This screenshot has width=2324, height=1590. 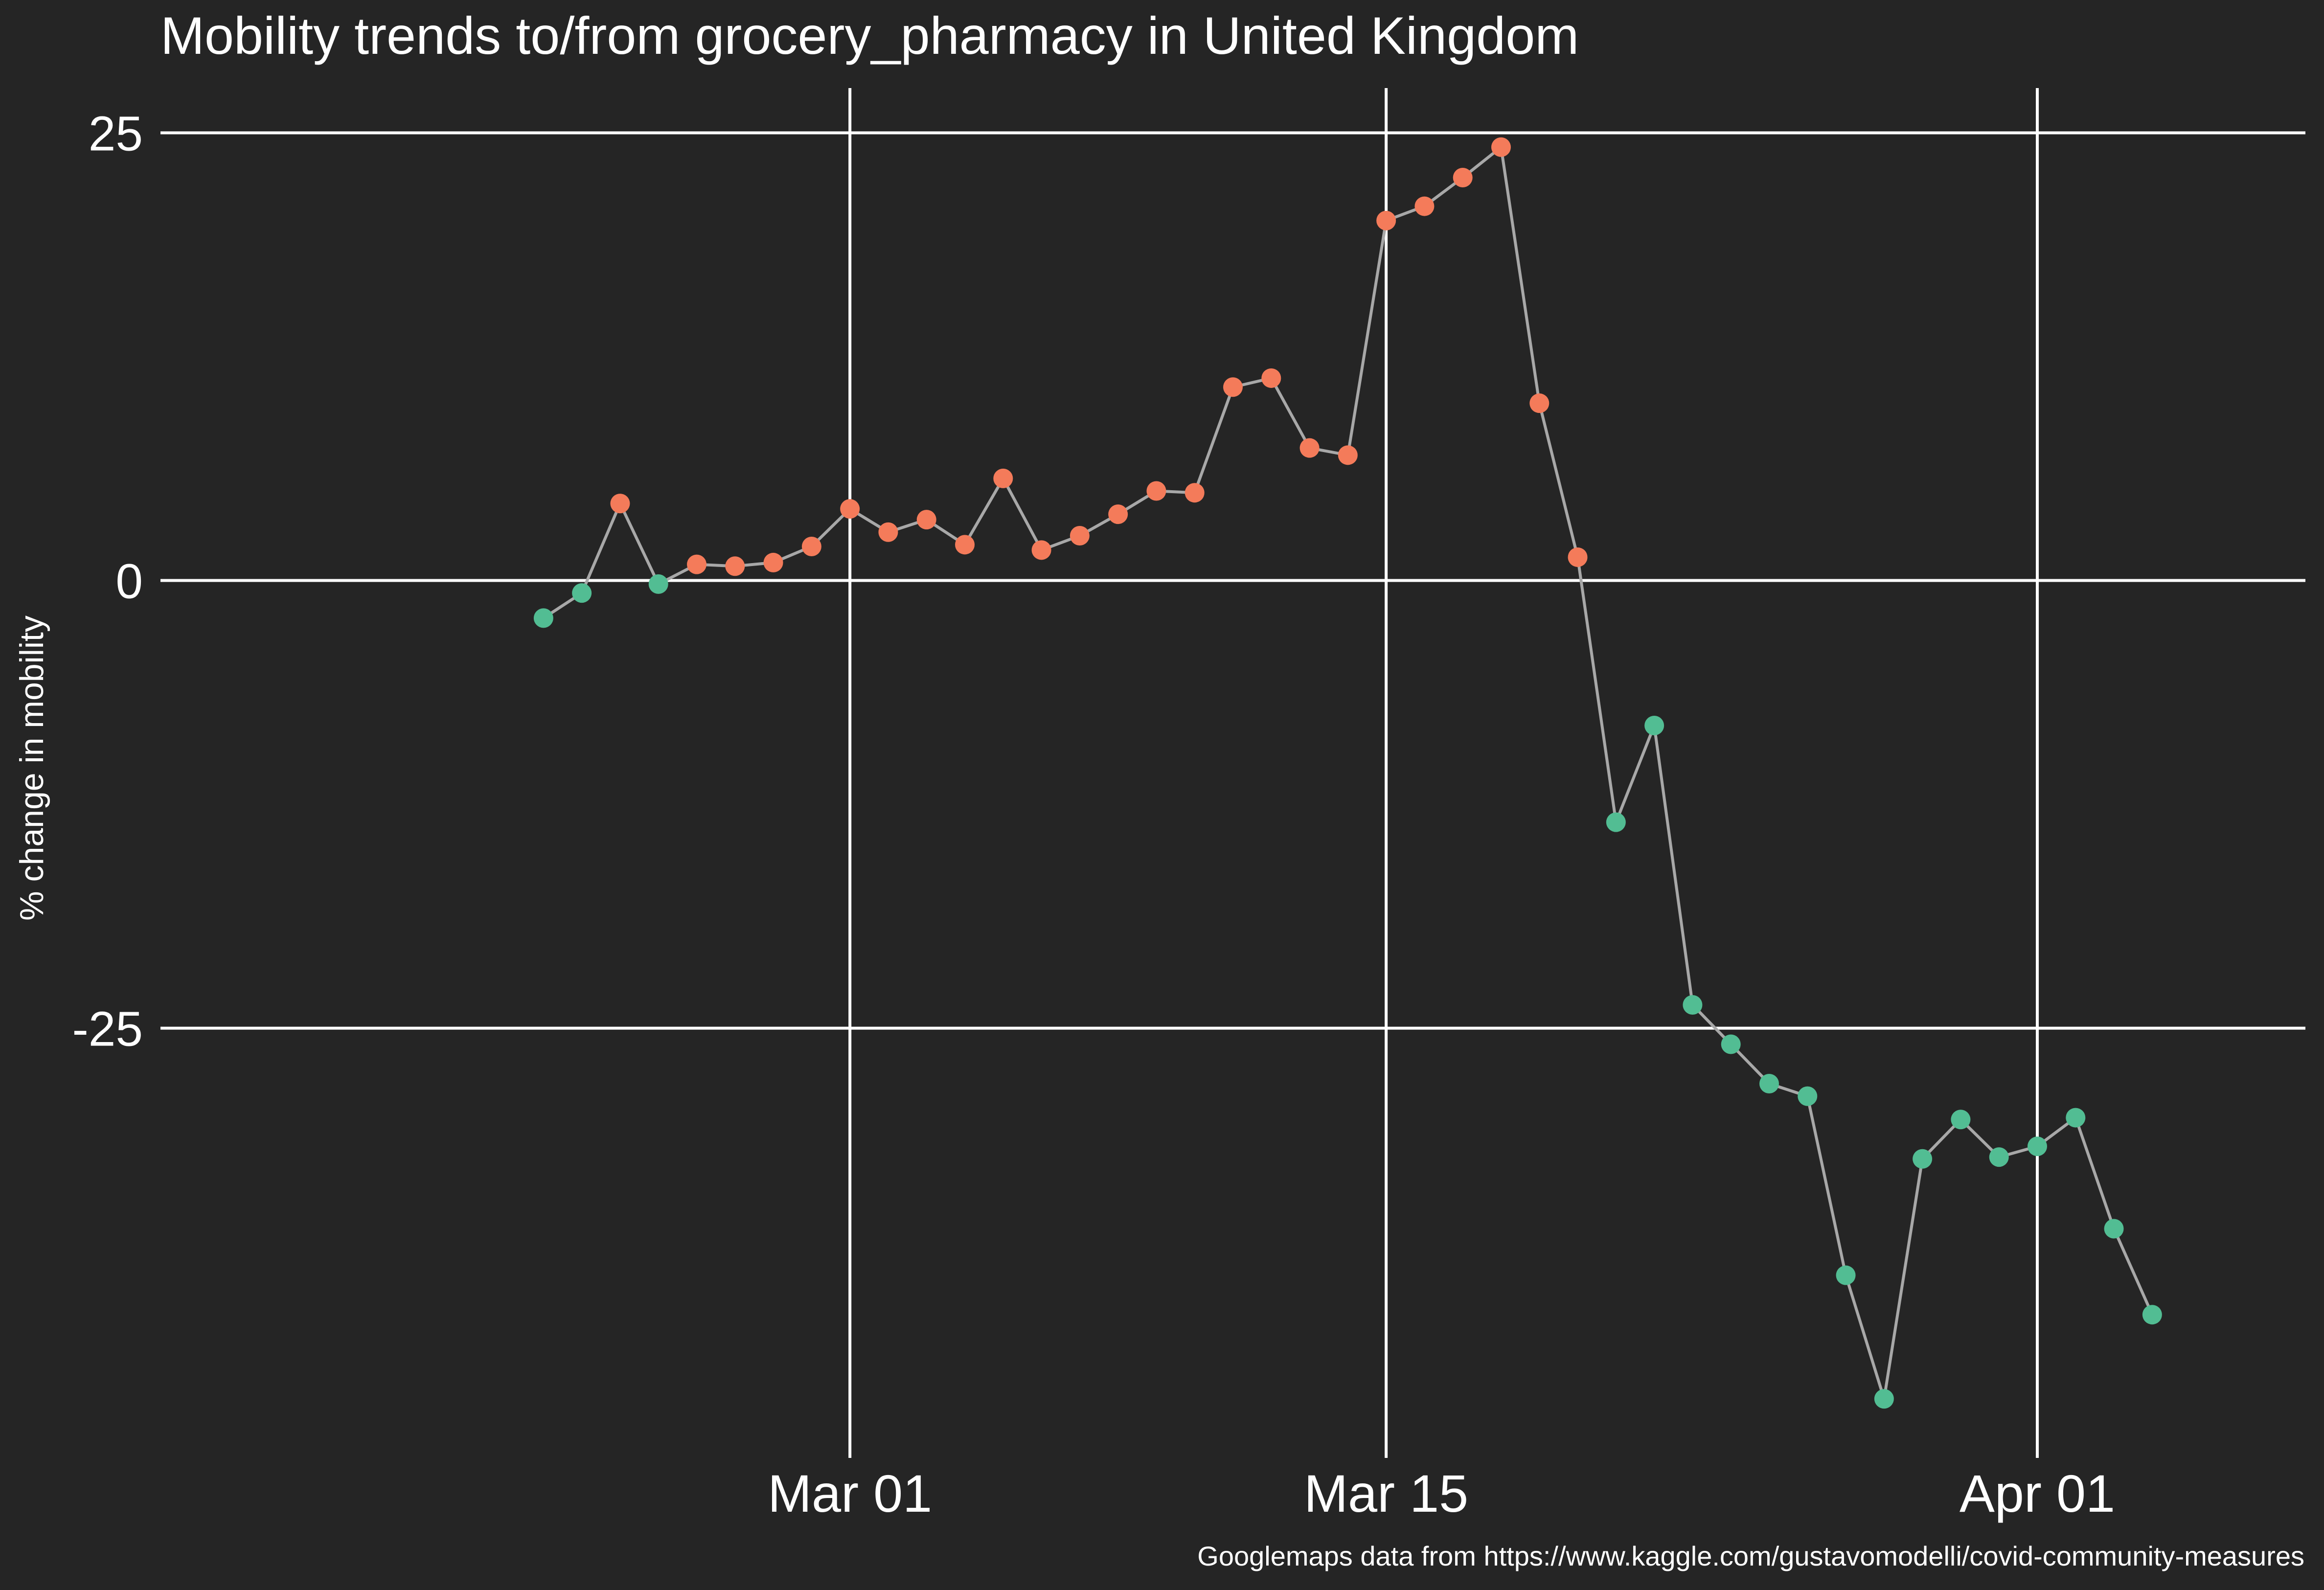 What do you see at coordinates (129, 582) in the screenshot?
I see `y-tick-label: 0` at bounding box center [129, 582].